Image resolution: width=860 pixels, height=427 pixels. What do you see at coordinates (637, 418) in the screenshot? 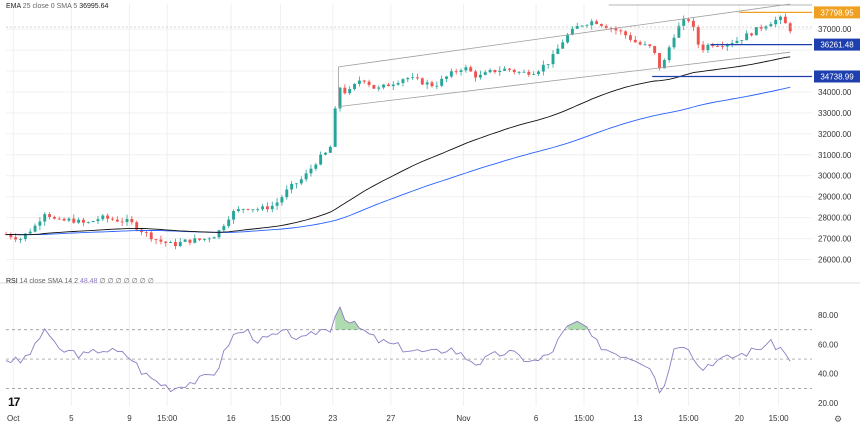
I see `time-tick-label: 13` at bounding box center [637, 418].